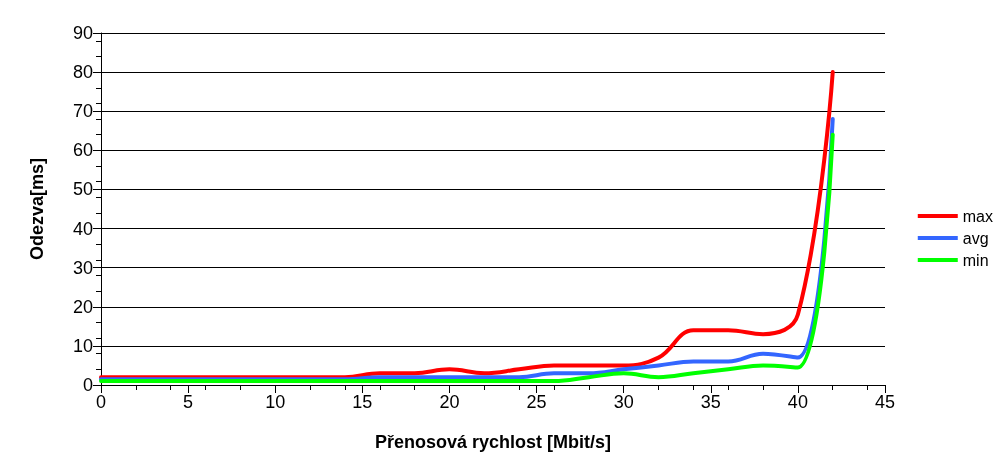  What do you see at coordinates (493, 442) in the screenshot?
I see `x-axis-title: Přenosová rychlost [Mbit/s]` at bounding box center [493, 442].